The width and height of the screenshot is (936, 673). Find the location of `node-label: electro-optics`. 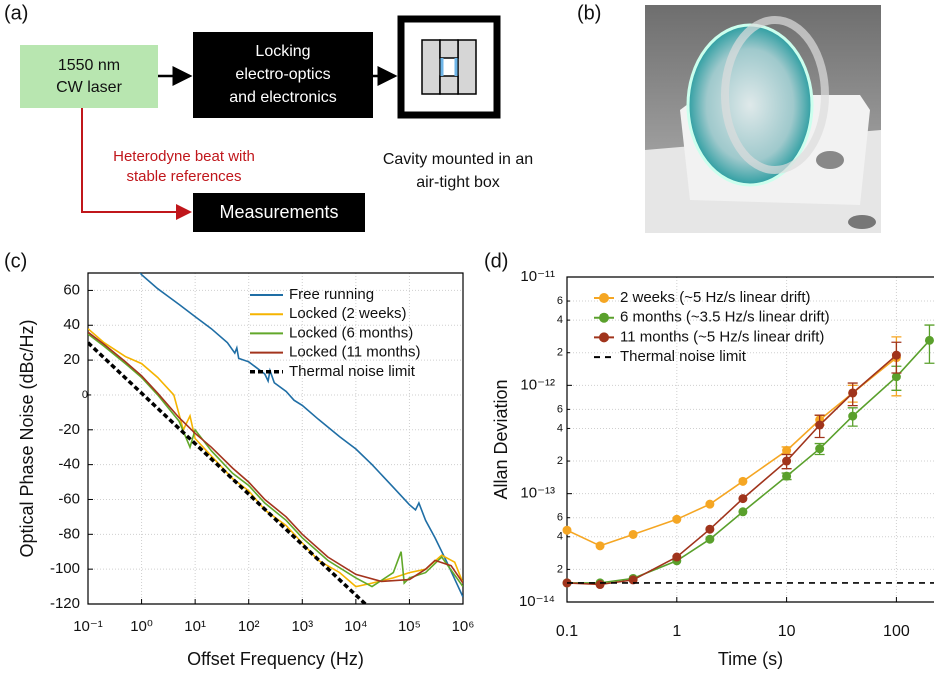

node-label: electro-optics is located at coordinates (282, 74).